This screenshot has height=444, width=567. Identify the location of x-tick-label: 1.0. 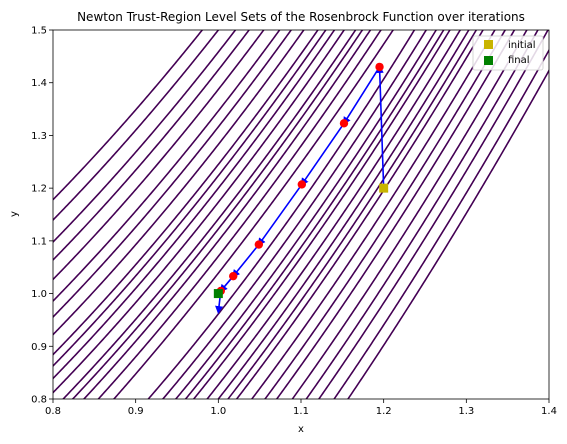
(218, 411).